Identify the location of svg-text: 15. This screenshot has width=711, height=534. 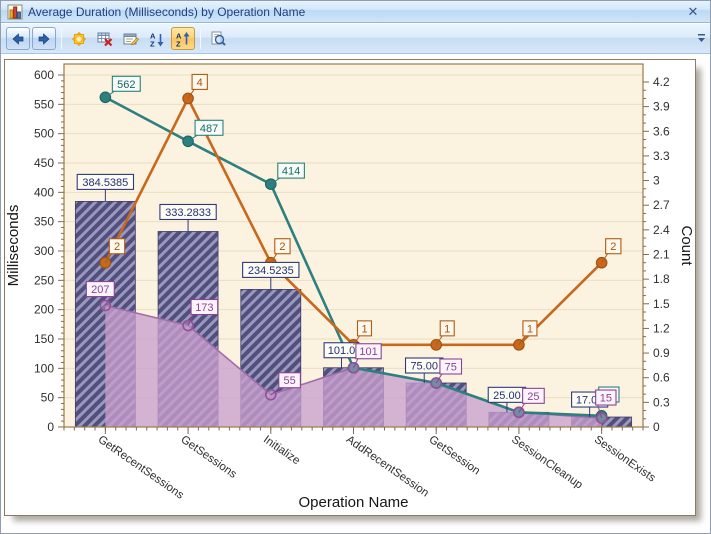
(606, 399).